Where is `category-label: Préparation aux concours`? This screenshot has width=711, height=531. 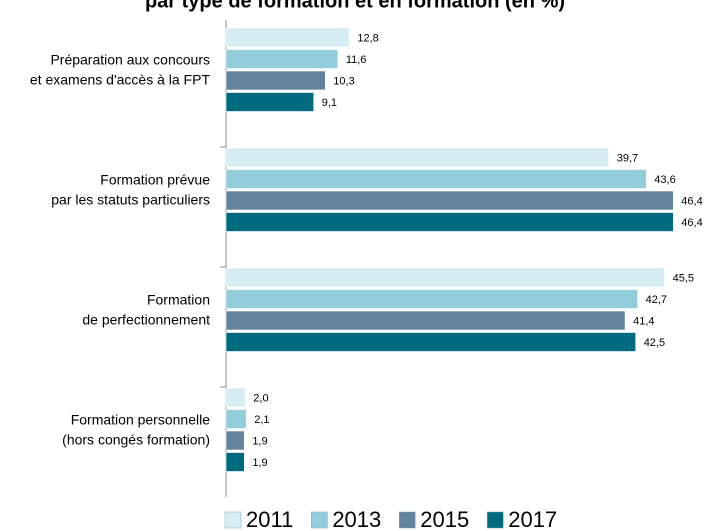
category-label: Préparation aux concours is located at coordinates (130, 60).